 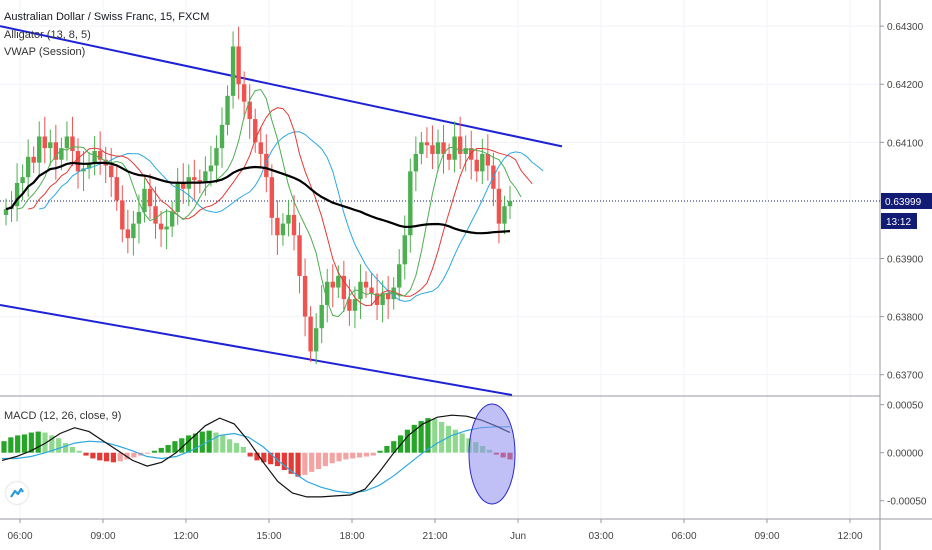 I want to click on macd-legend: MACD (12, 26, close, 9), so click(x=63, y=416).